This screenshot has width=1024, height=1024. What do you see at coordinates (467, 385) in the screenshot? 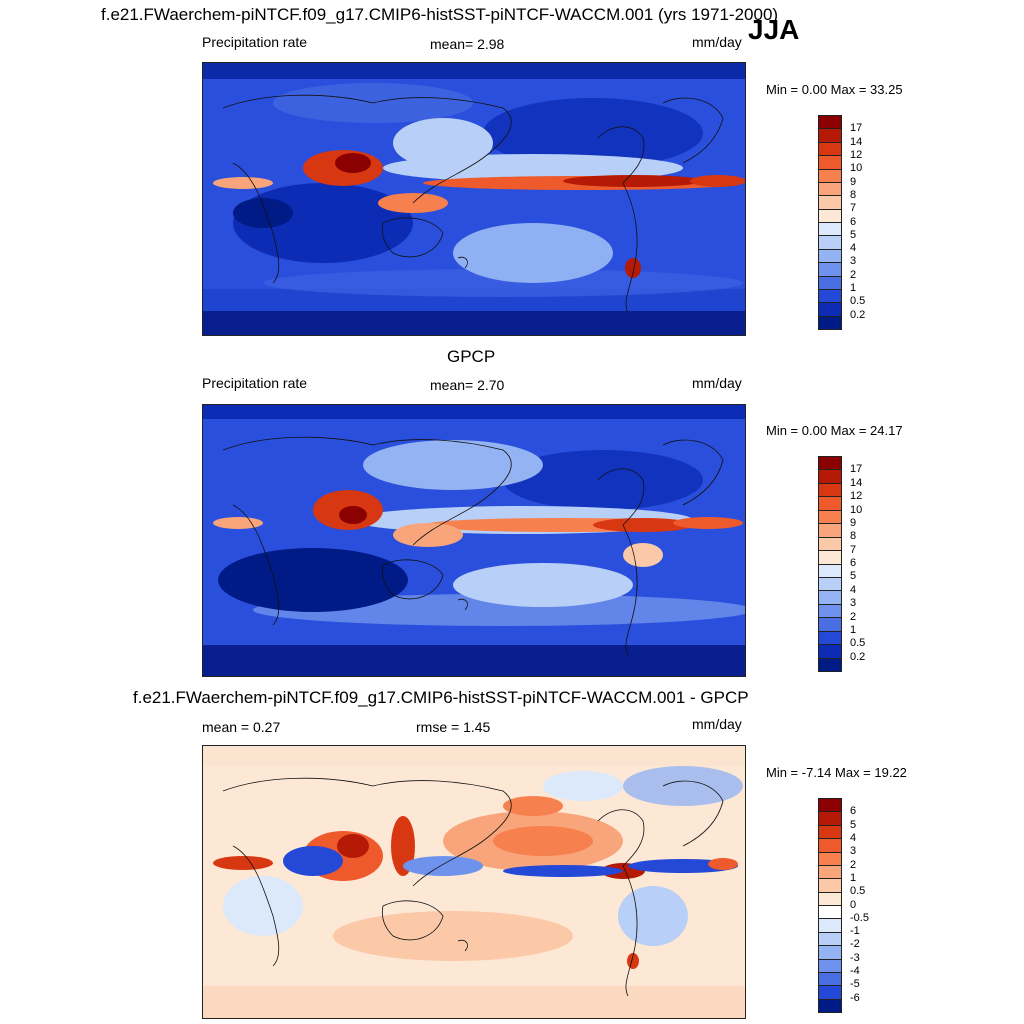
I see `panel2-mean-label: mean= 2.70` at bounding box center [467, 385].